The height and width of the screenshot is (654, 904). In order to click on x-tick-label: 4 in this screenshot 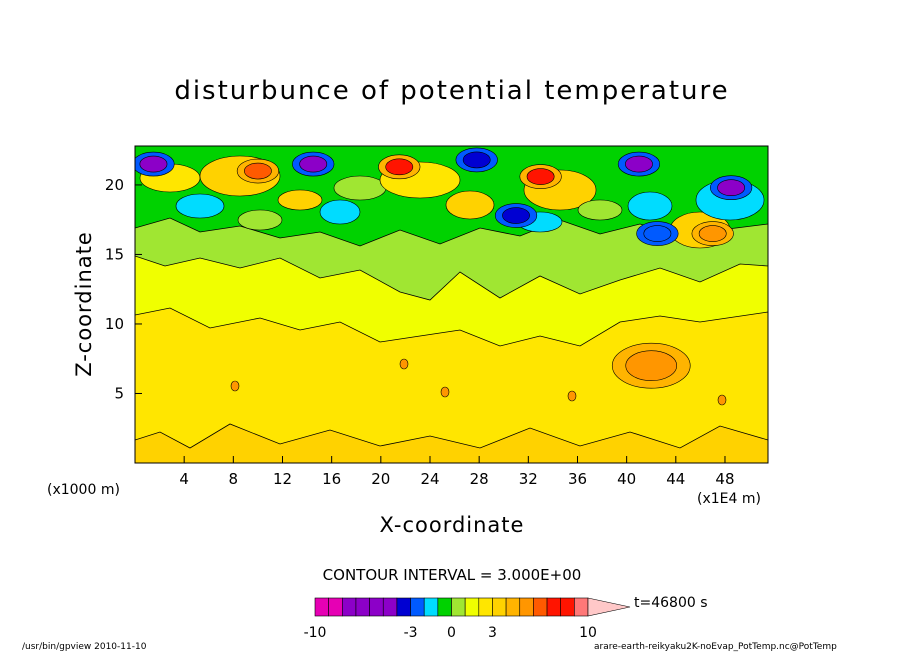, I will do `click(184, 479)`.